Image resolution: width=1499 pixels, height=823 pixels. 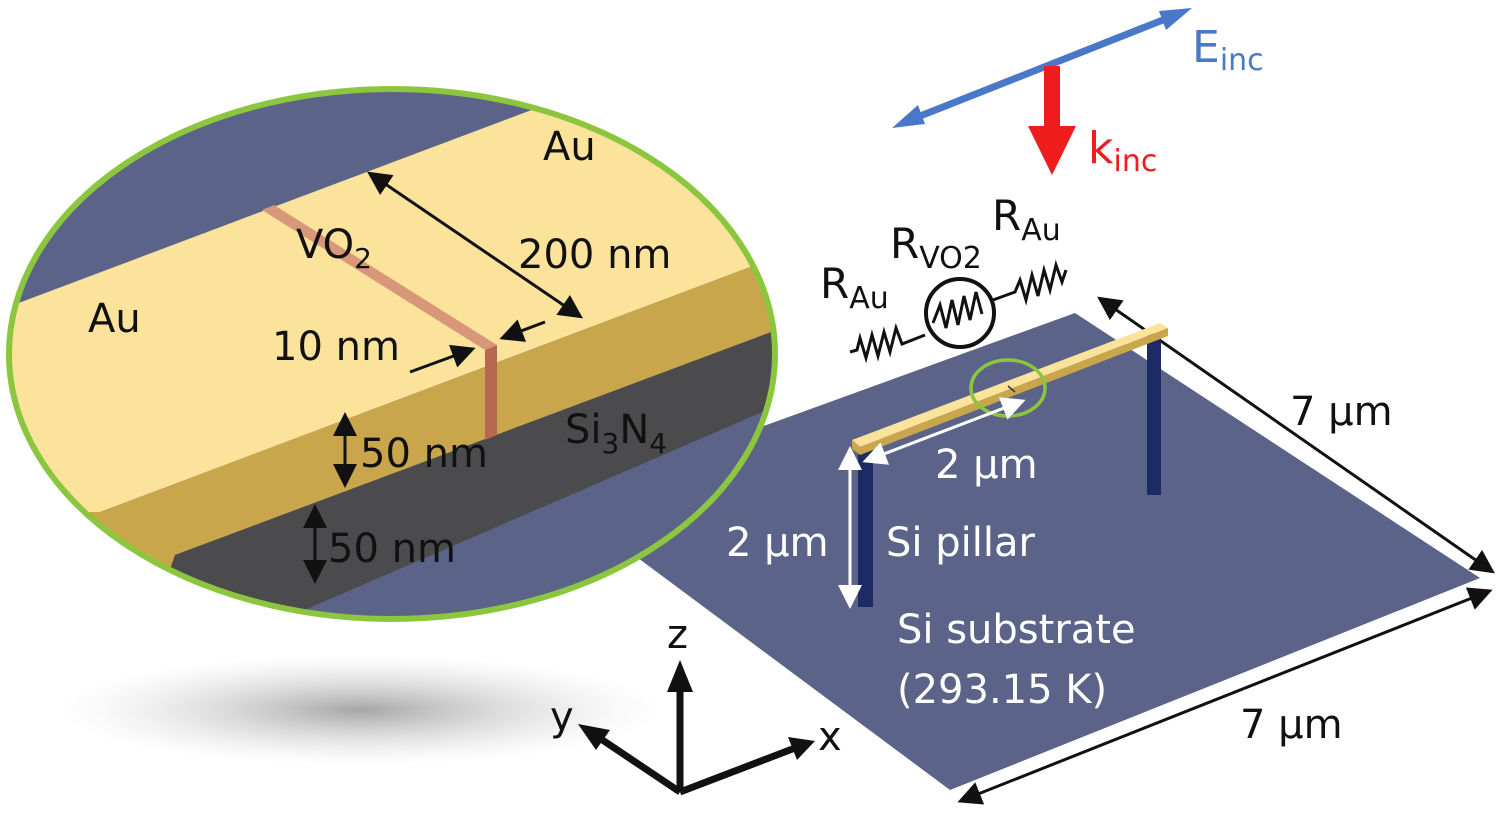 What do you see at coordinates (1016, 630) in the screenshot?
I see `substrate-label: Si substrate` at bounding box center [1016, 630].